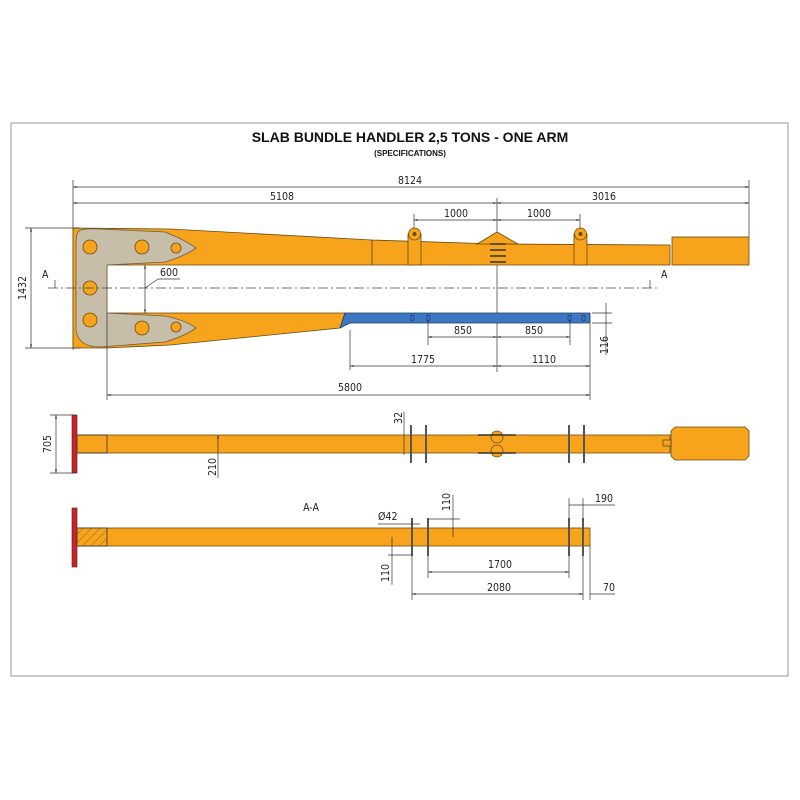 The image size is (800, 800). I want to click on dim-bar-right: 1110, so click(544, 360).